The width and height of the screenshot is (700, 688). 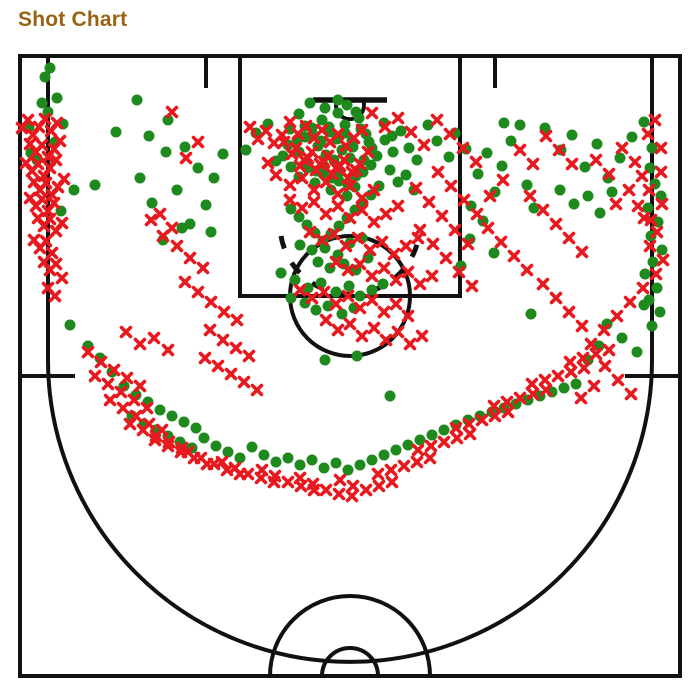 What do you see at coordinates (350, 635) in the screenshot?
I see `center-circle-group` at bounding box center [350, 635].